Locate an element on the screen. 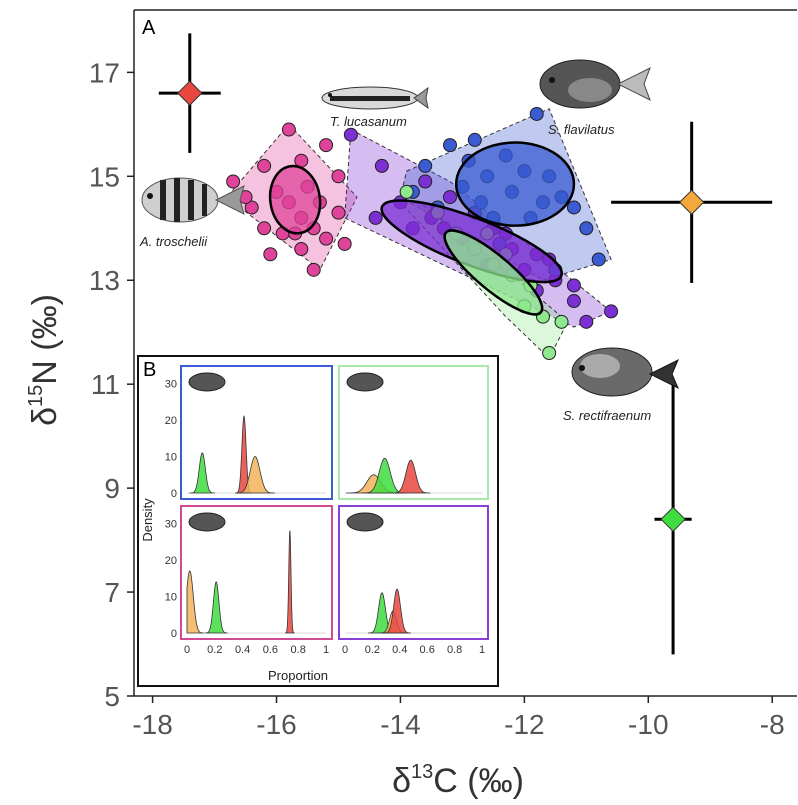  panel-b-label: B is located at coordinates (149, 370).